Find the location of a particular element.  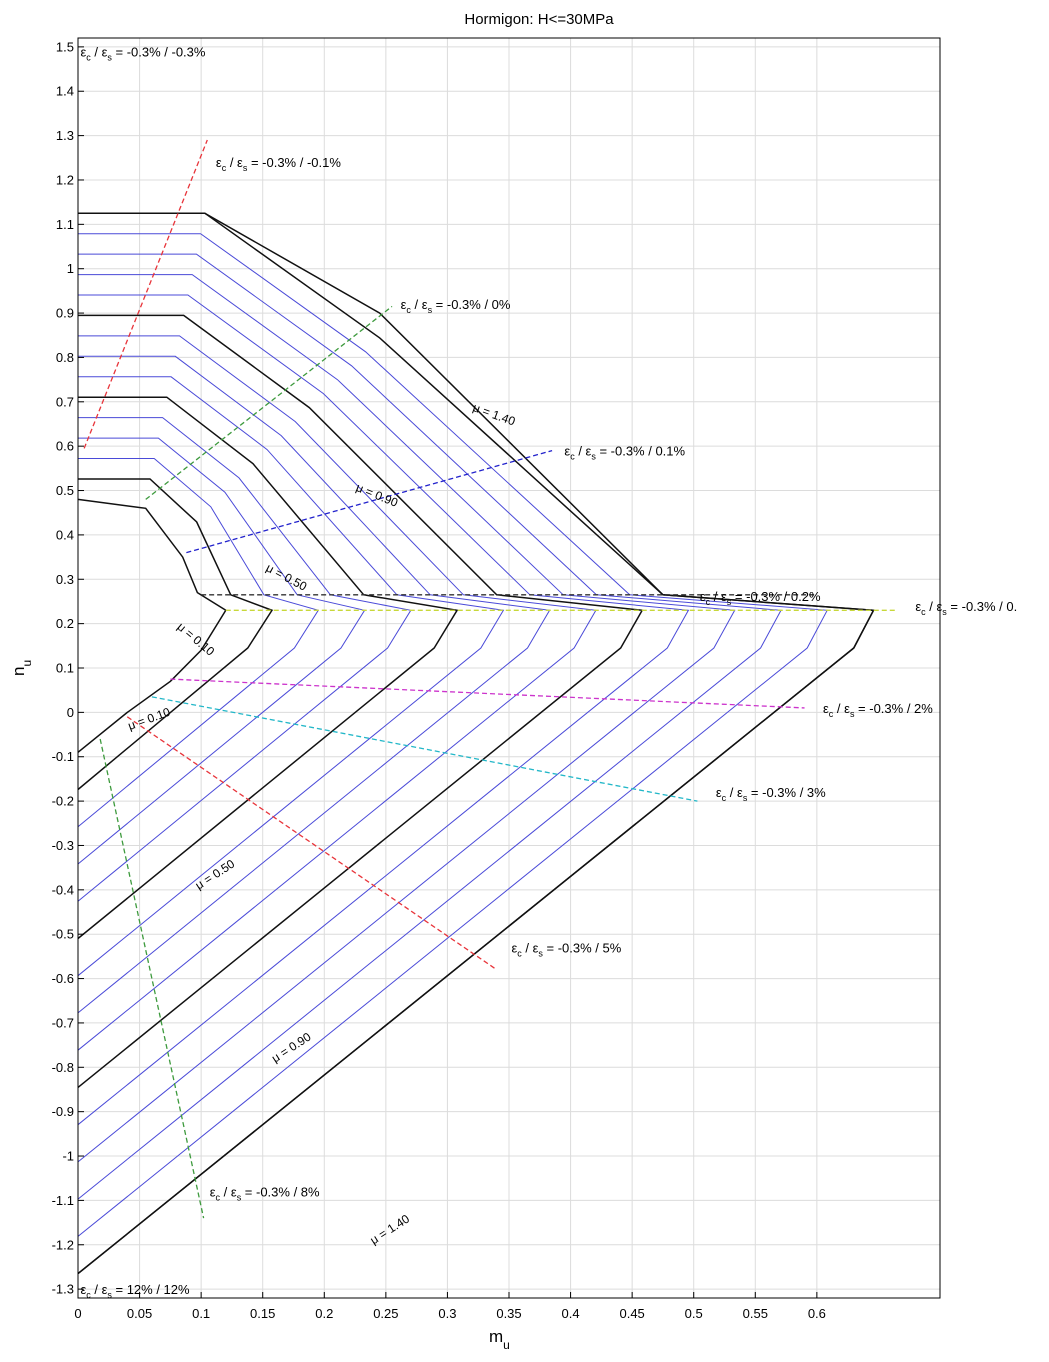

y-tick-label: -0.8 is located at coordinates (63, 1067).